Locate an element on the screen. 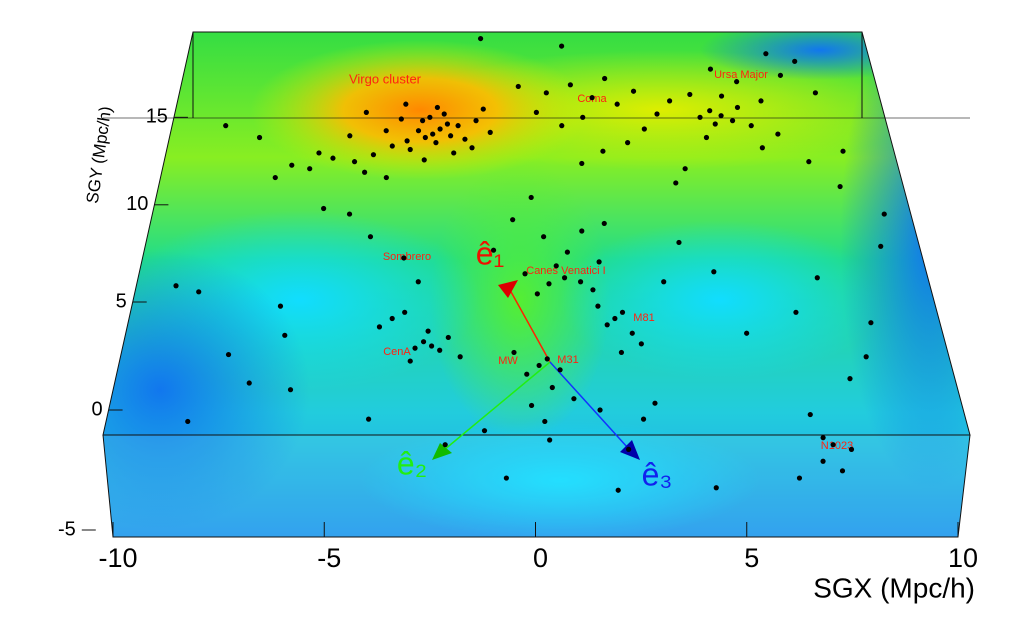  y-tick-label: 5 is located at coordinates (121, 301).